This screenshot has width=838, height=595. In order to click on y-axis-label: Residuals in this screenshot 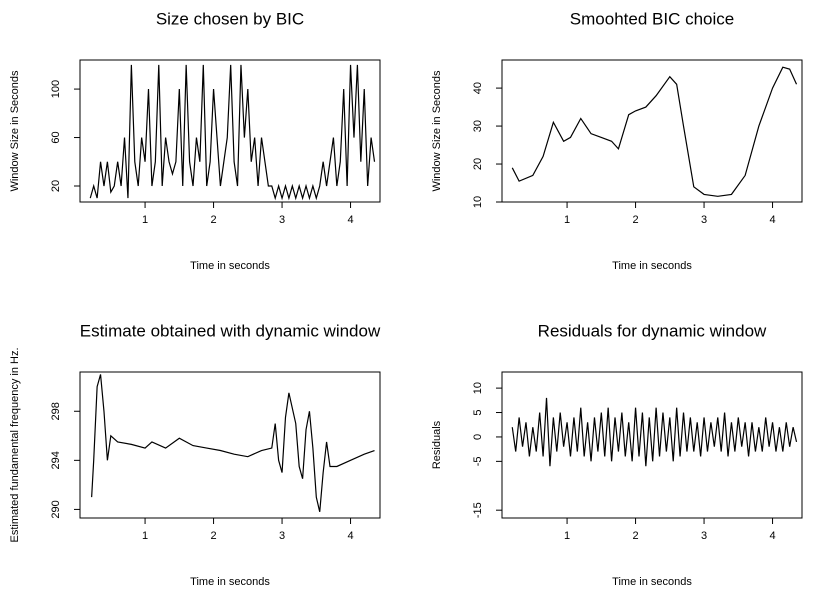, I will do `click(437, 444)`.